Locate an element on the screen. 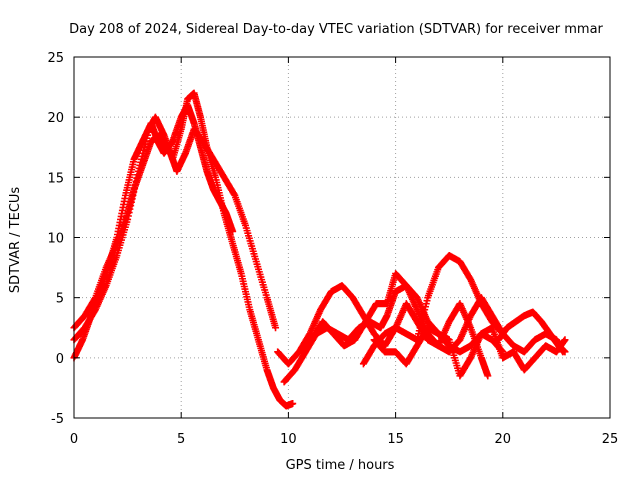 This screenshot has width=640, height=480. x-tick-label: 0 is located at coordinates (74, 439).